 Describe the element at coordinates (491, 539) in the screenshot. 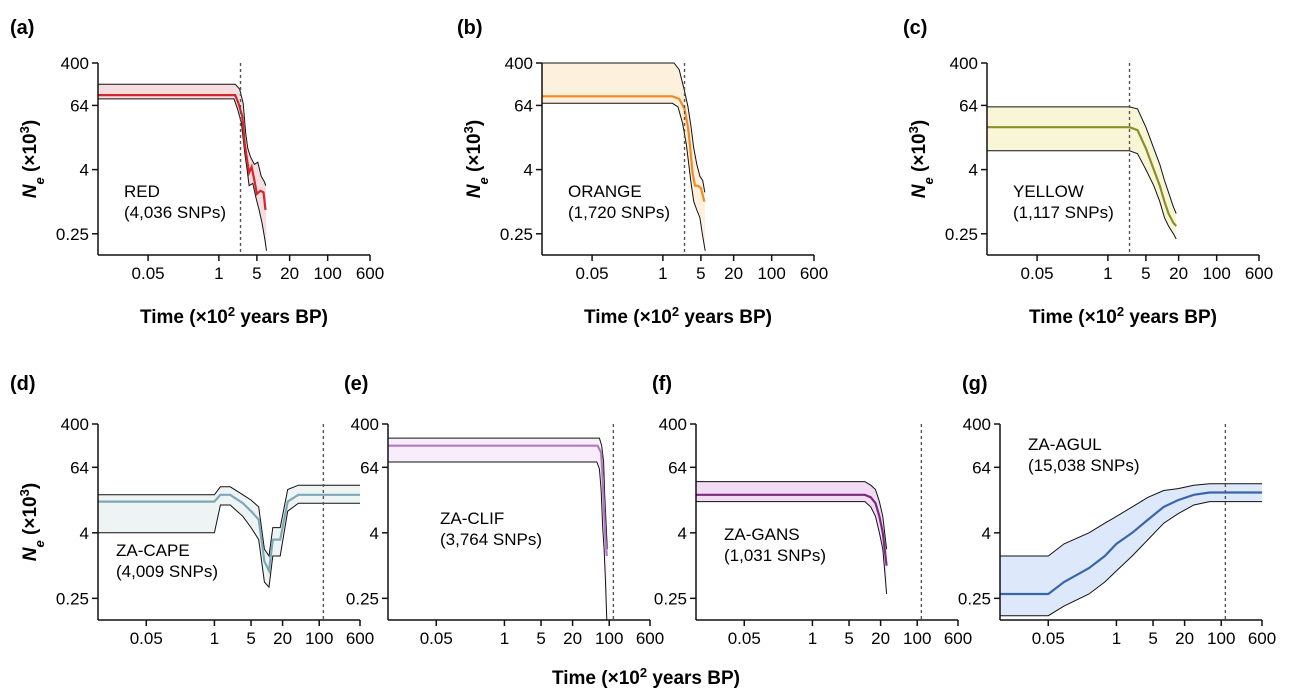

I see `snp-count: (3,764 SNPs)` at that location.